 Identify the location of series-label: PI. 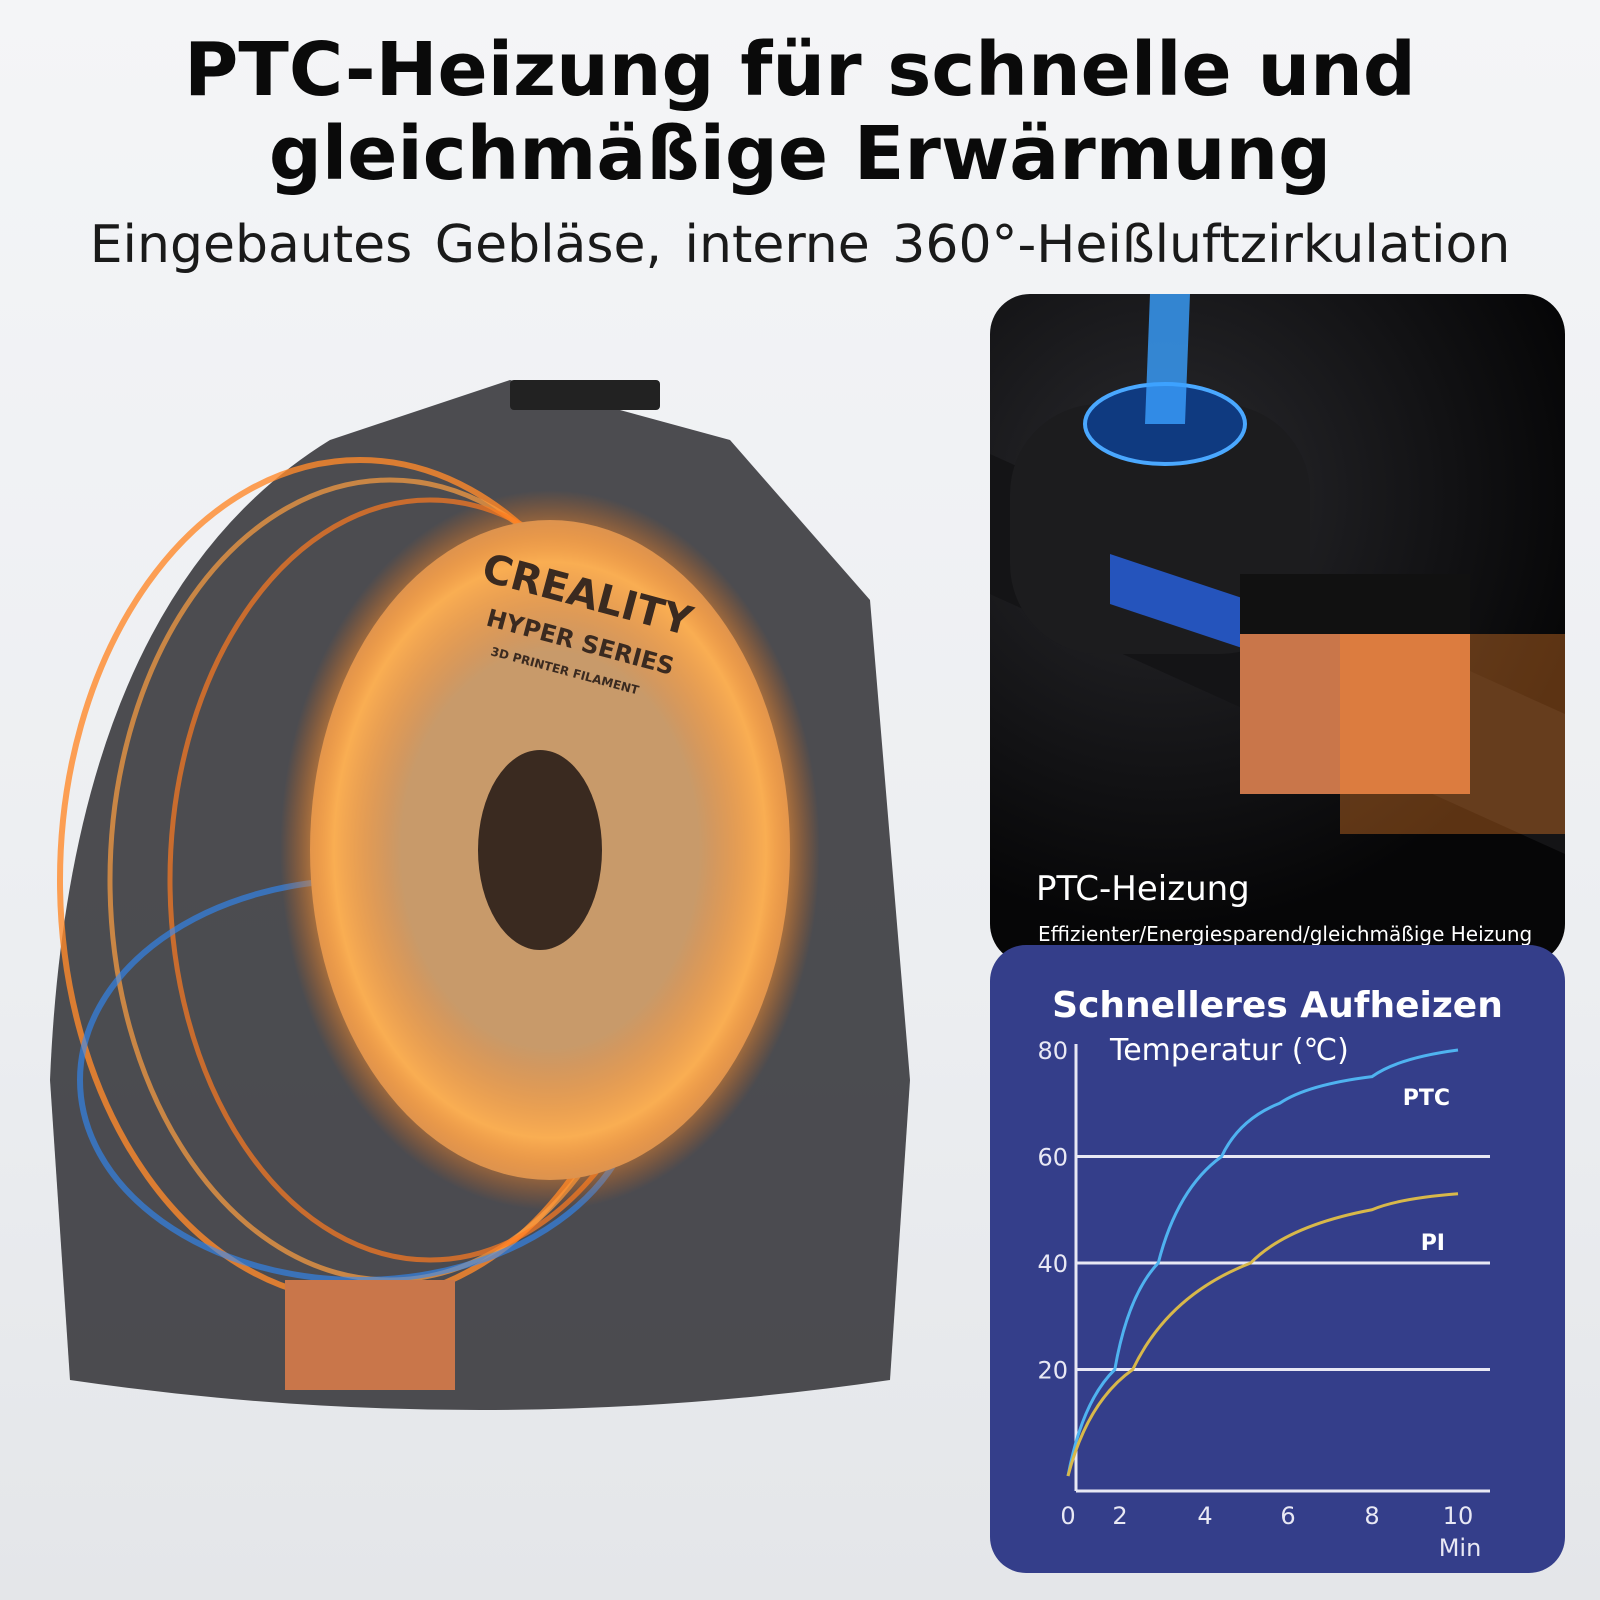
(1433, 1243).